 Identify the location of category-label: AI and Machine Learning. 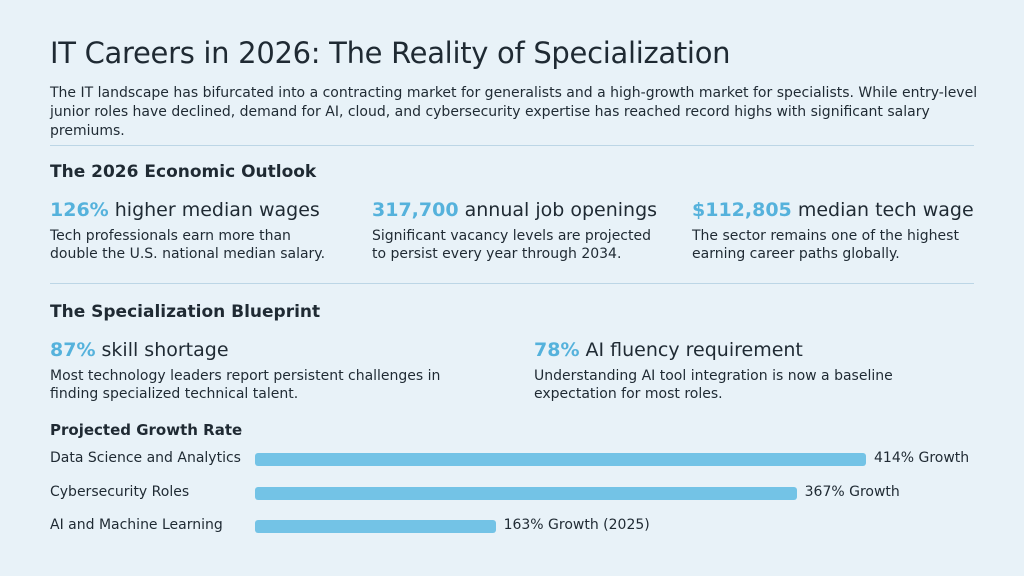
(136, 525).